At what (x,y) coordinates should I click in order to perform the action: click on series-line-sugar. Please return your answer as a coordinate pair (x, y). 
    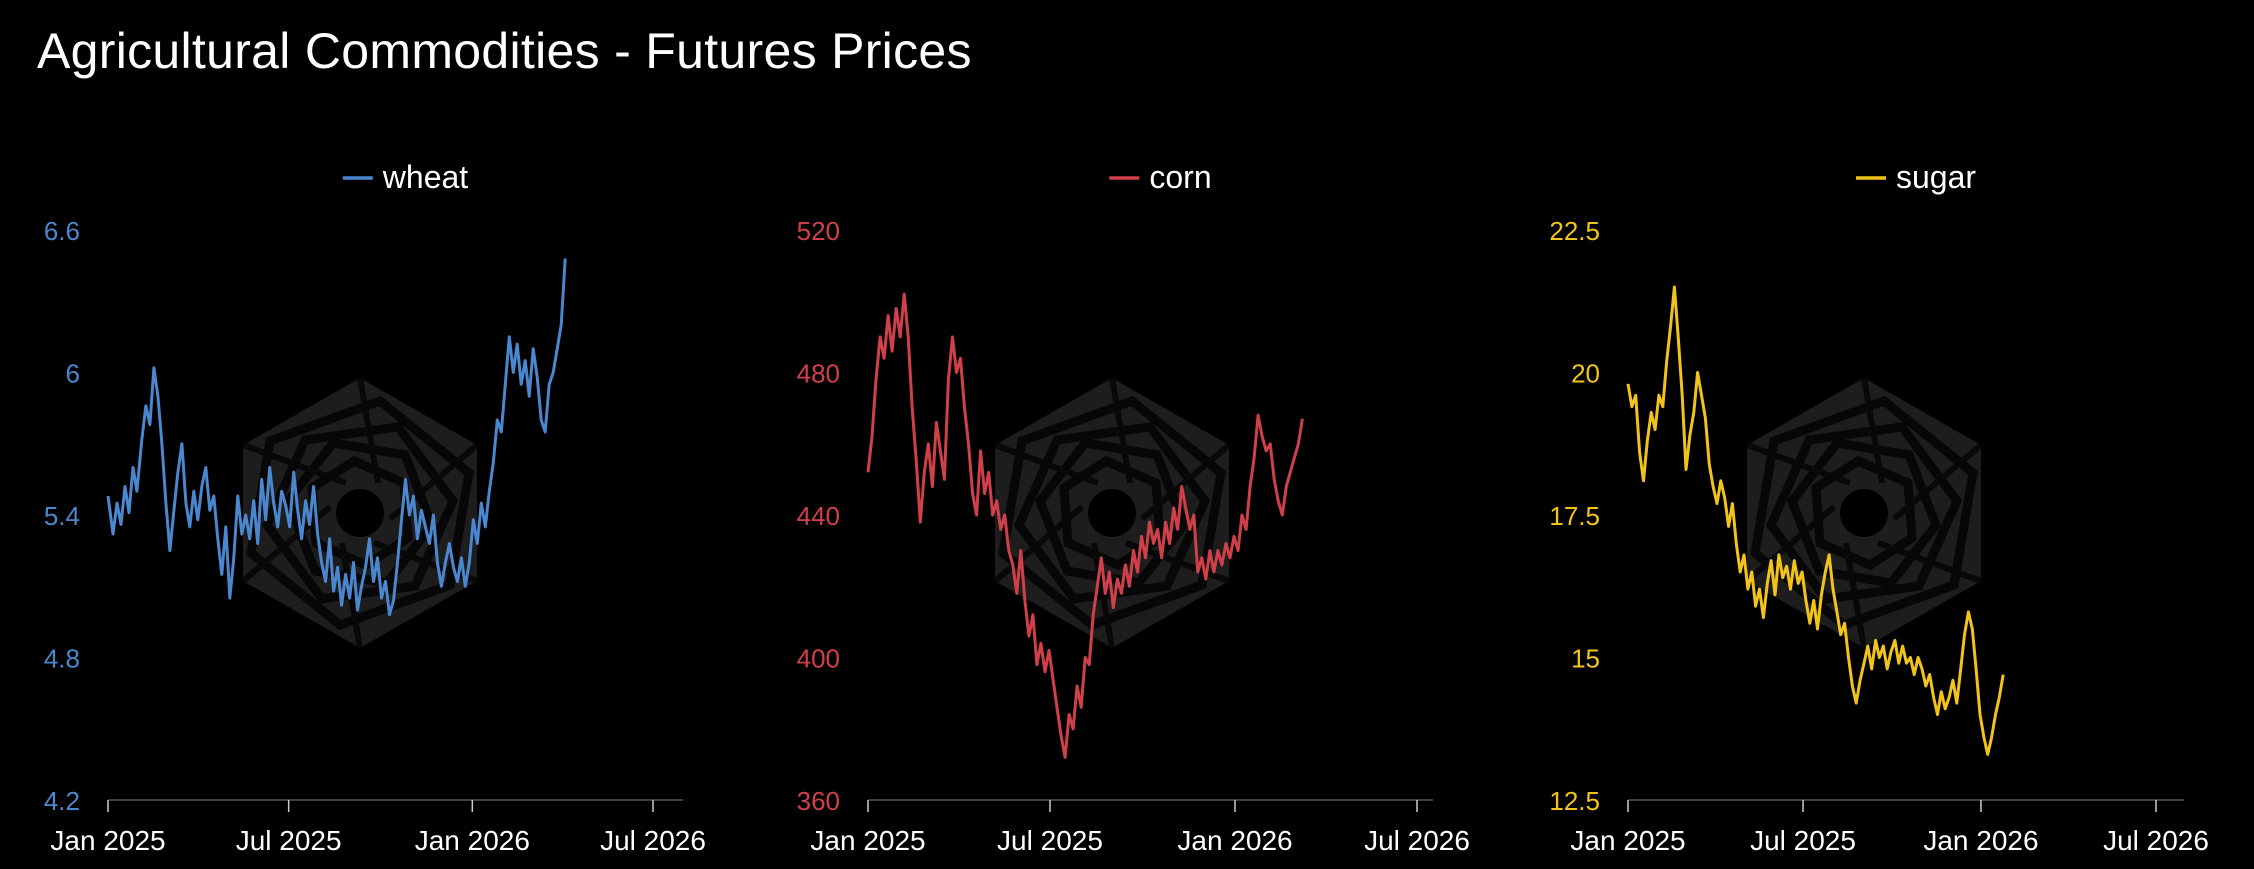
    Looking at the image, I should click on (1815, 520).